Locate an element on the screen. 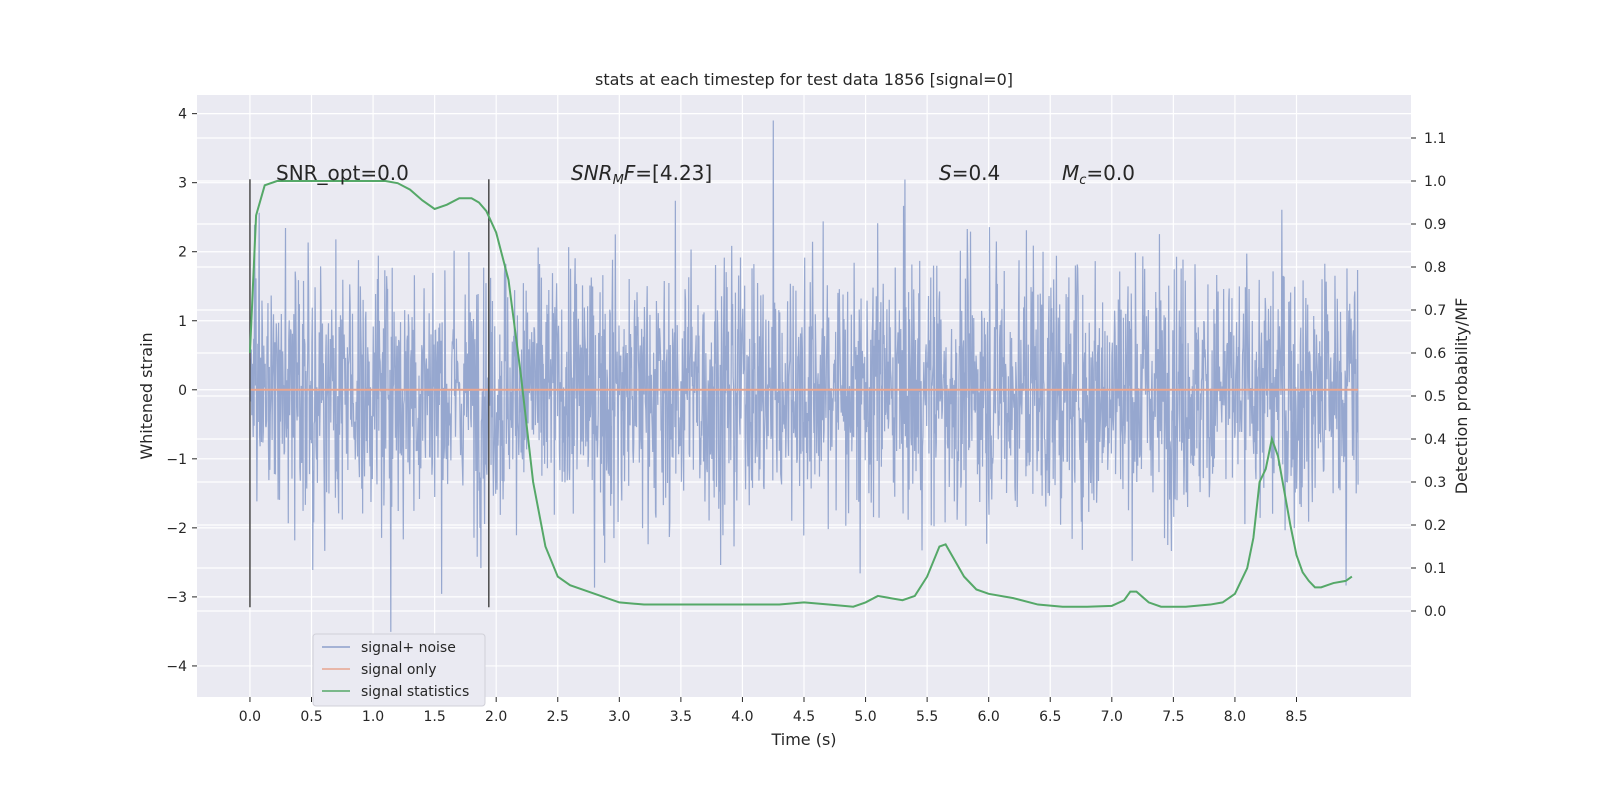 The image size is (1600, 800). y-right-tick-label: 0.6 is located at coordinates (1435, 354).